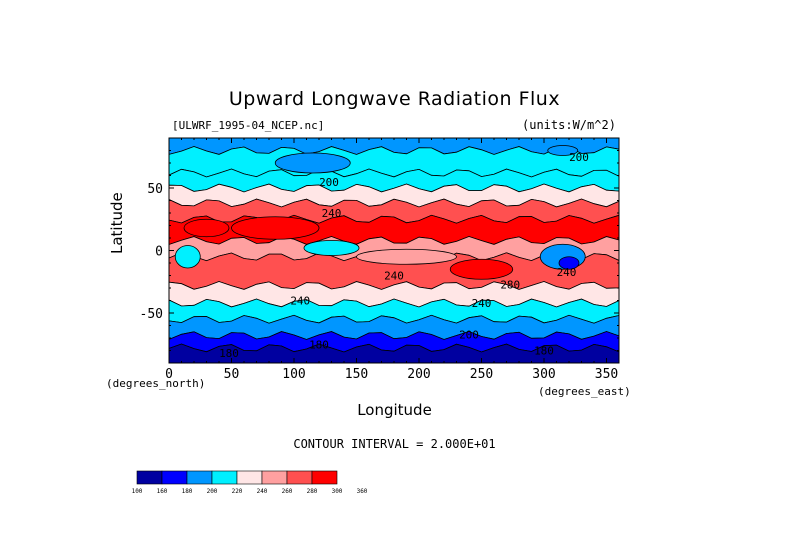 This screenshot has height=558, width=789. Describe the element at coordinates (137, 491) in the screenshot. I see `legend-level-label: 100` at that location.